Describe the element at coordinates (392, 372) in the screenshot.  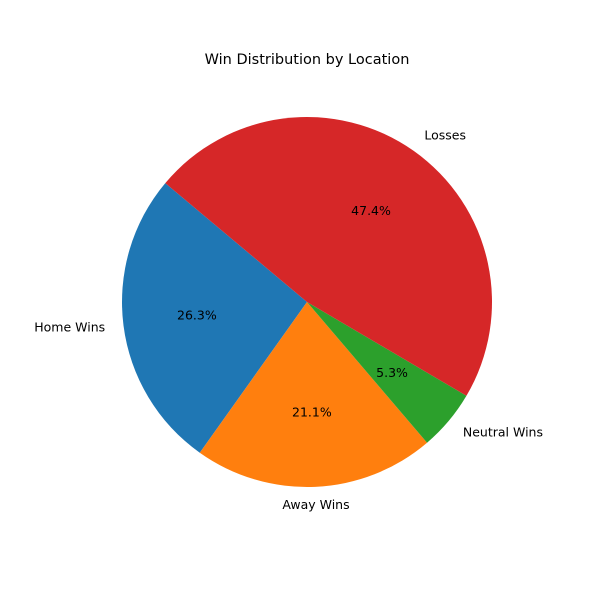
I see `slice-percent-neutral-wins: 5.3%` at that location.